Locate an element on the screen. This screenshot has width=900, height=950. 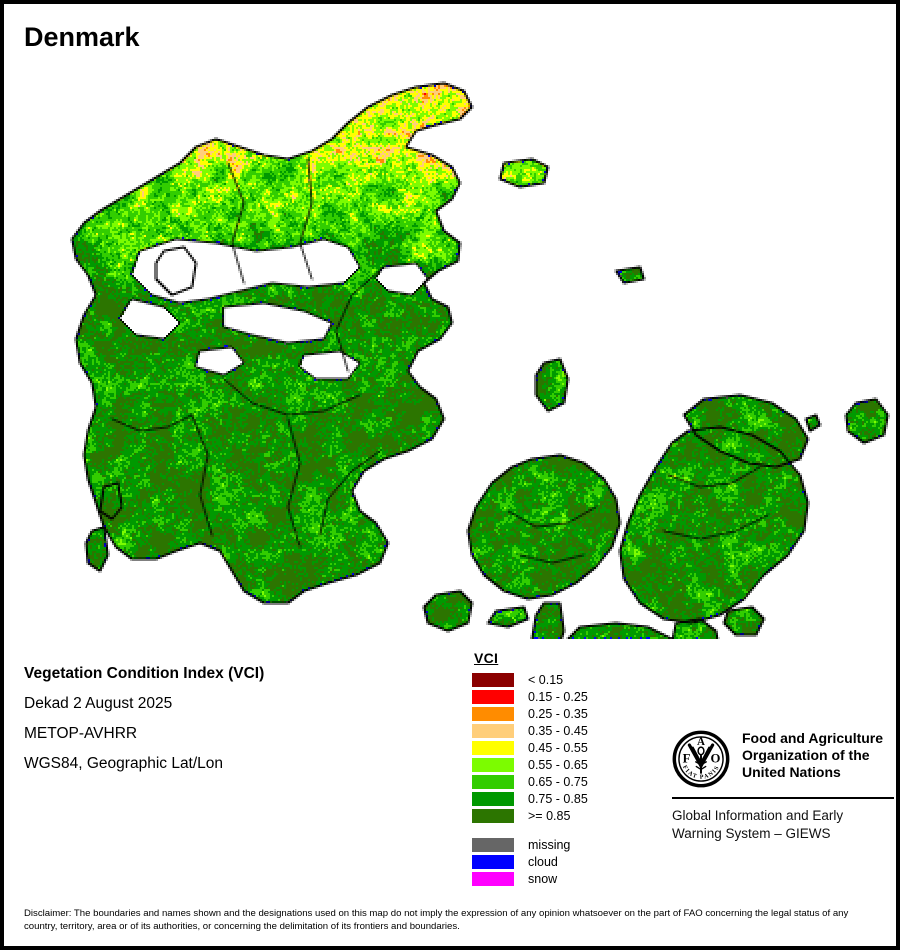
metadata-projection: WGS84, Geographic Lat/Lon is located at coordinates (124, 763).